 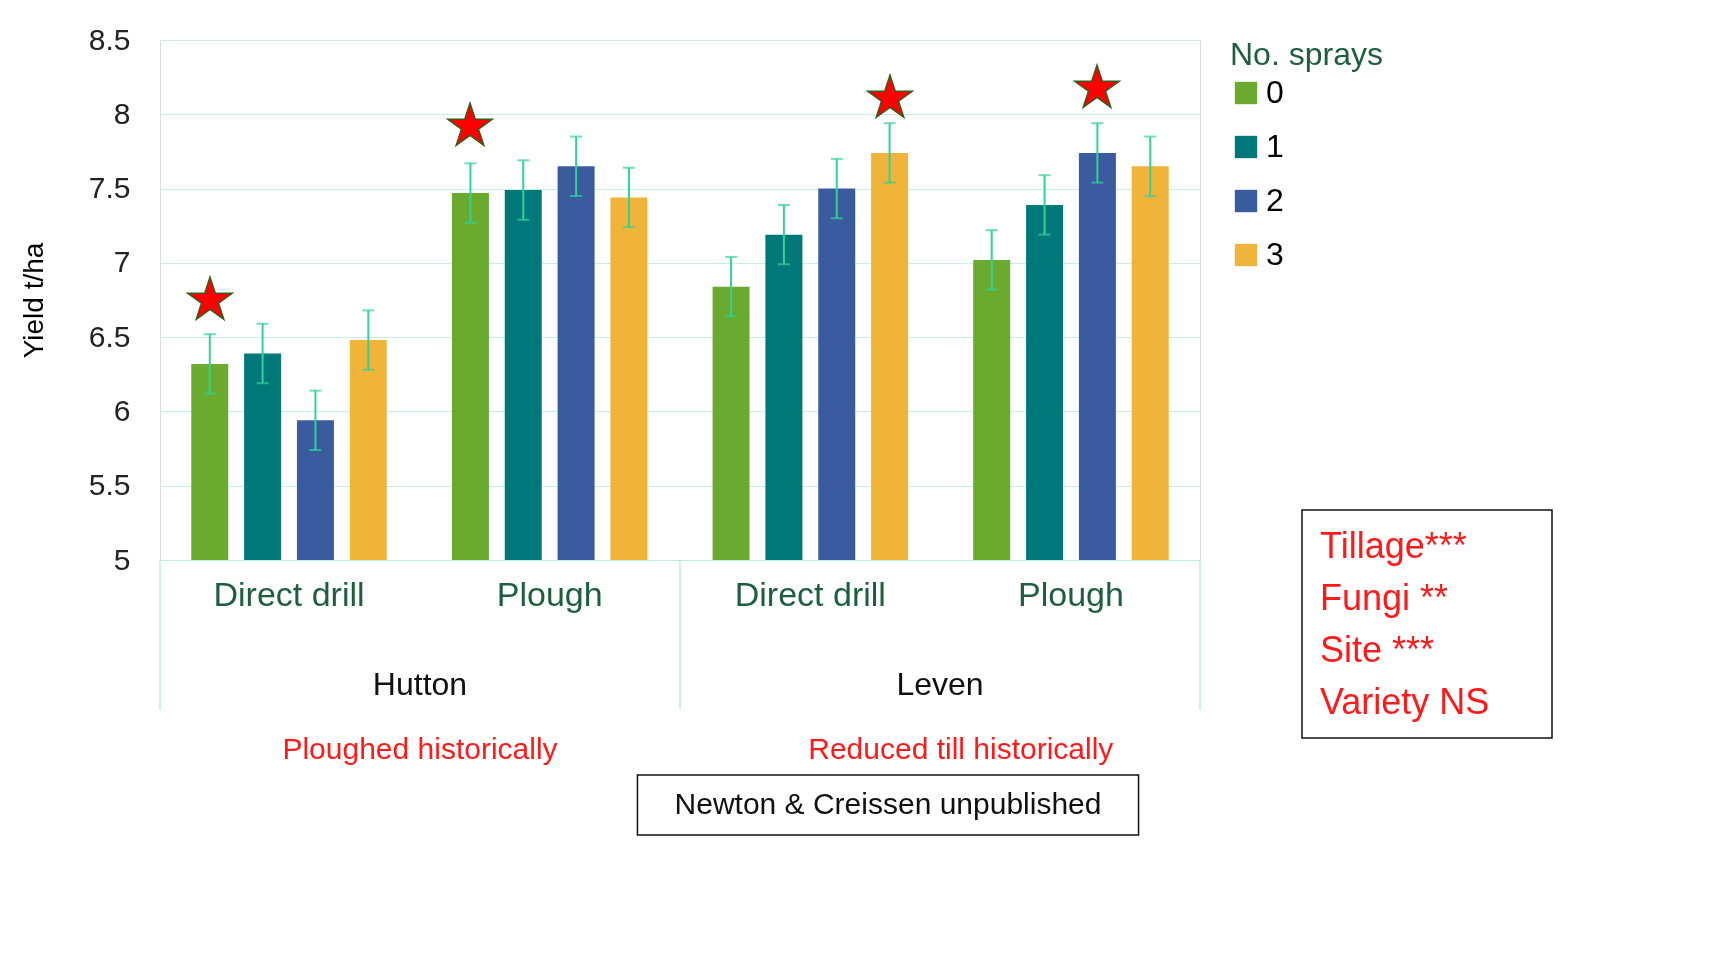 What do you see at coordinates (122, 410) in the screenshot?
I see `y-tick-label: 6` at bounding box center [122, 410].